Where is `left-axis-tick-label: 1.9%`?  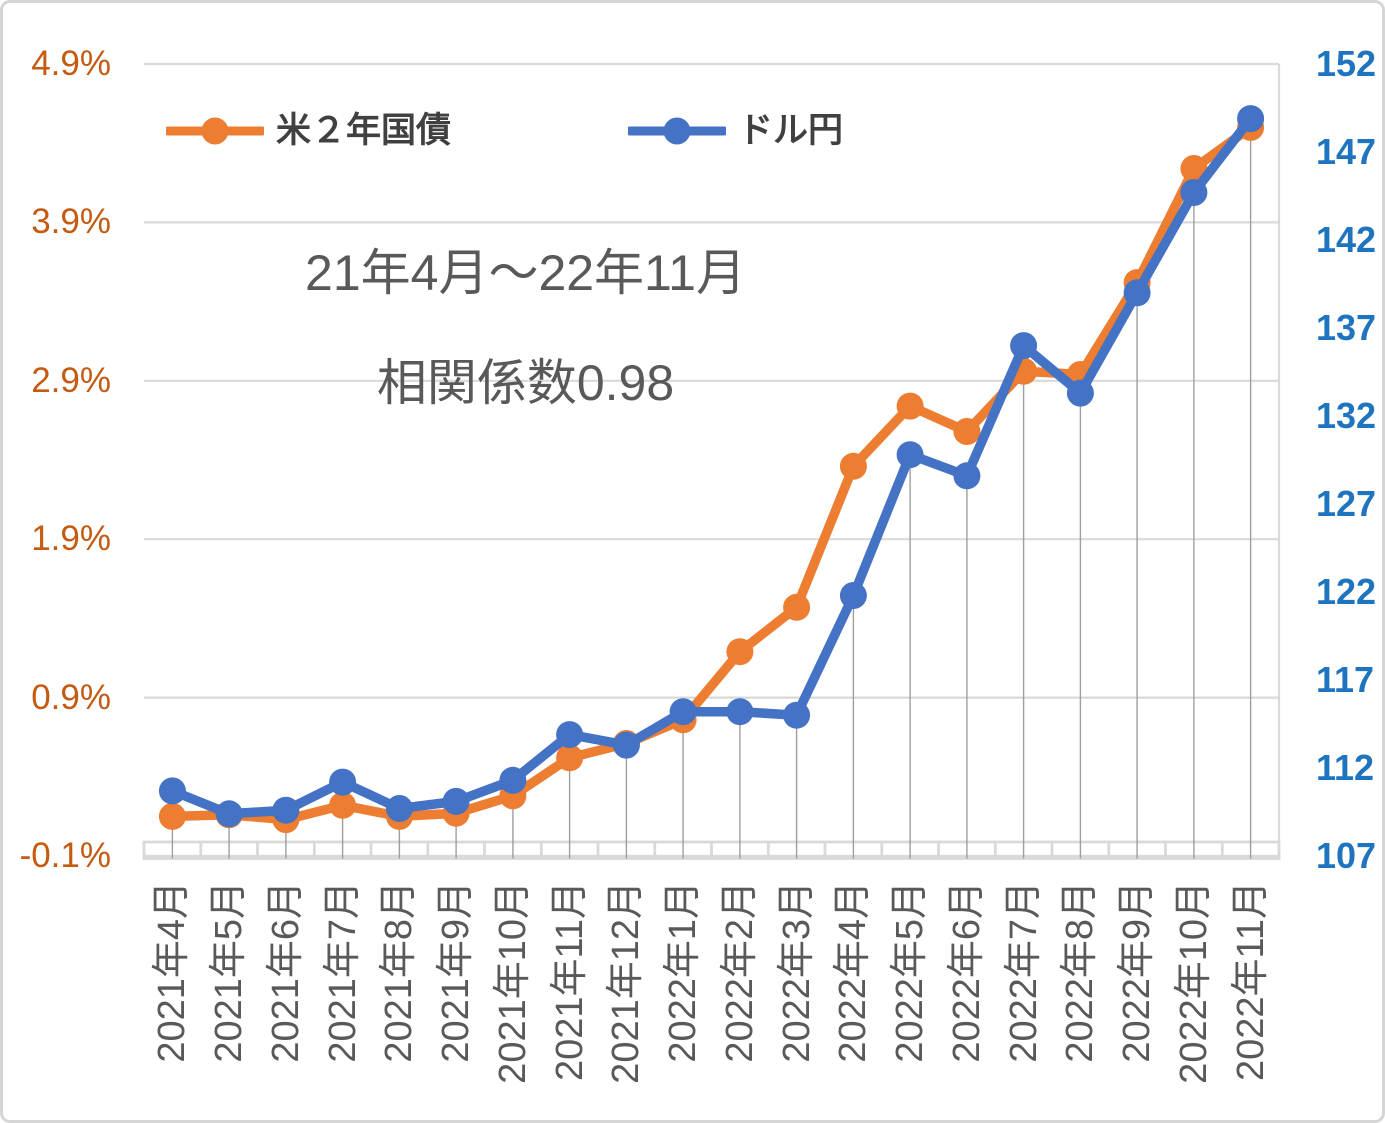
left-axis-tick-label: 1.9% is located at coordinates (71, 539).